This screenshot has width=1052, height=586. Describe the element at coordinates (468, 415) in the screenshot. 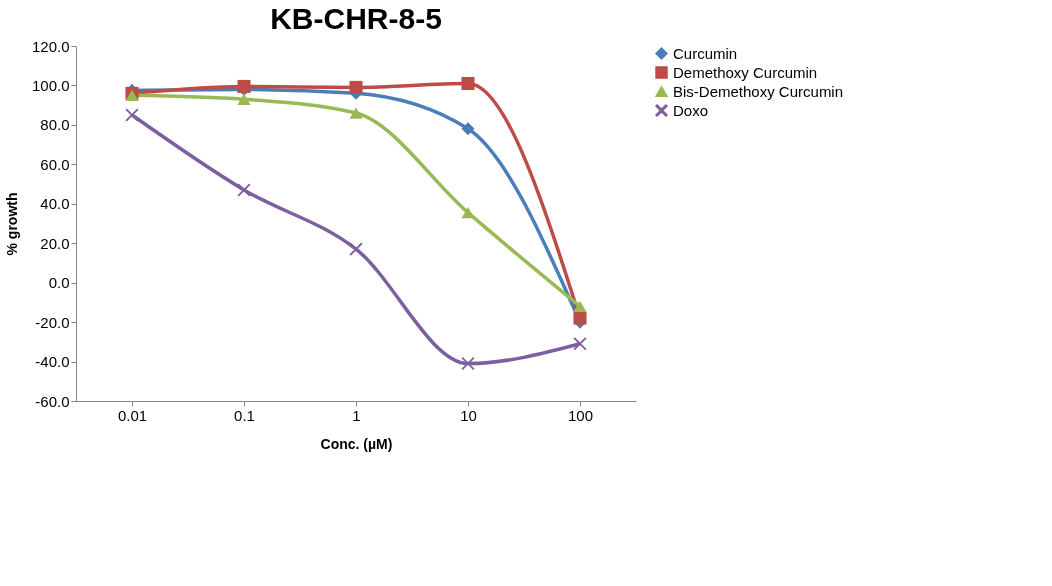

I see `x-tick-label: 10` at that location.